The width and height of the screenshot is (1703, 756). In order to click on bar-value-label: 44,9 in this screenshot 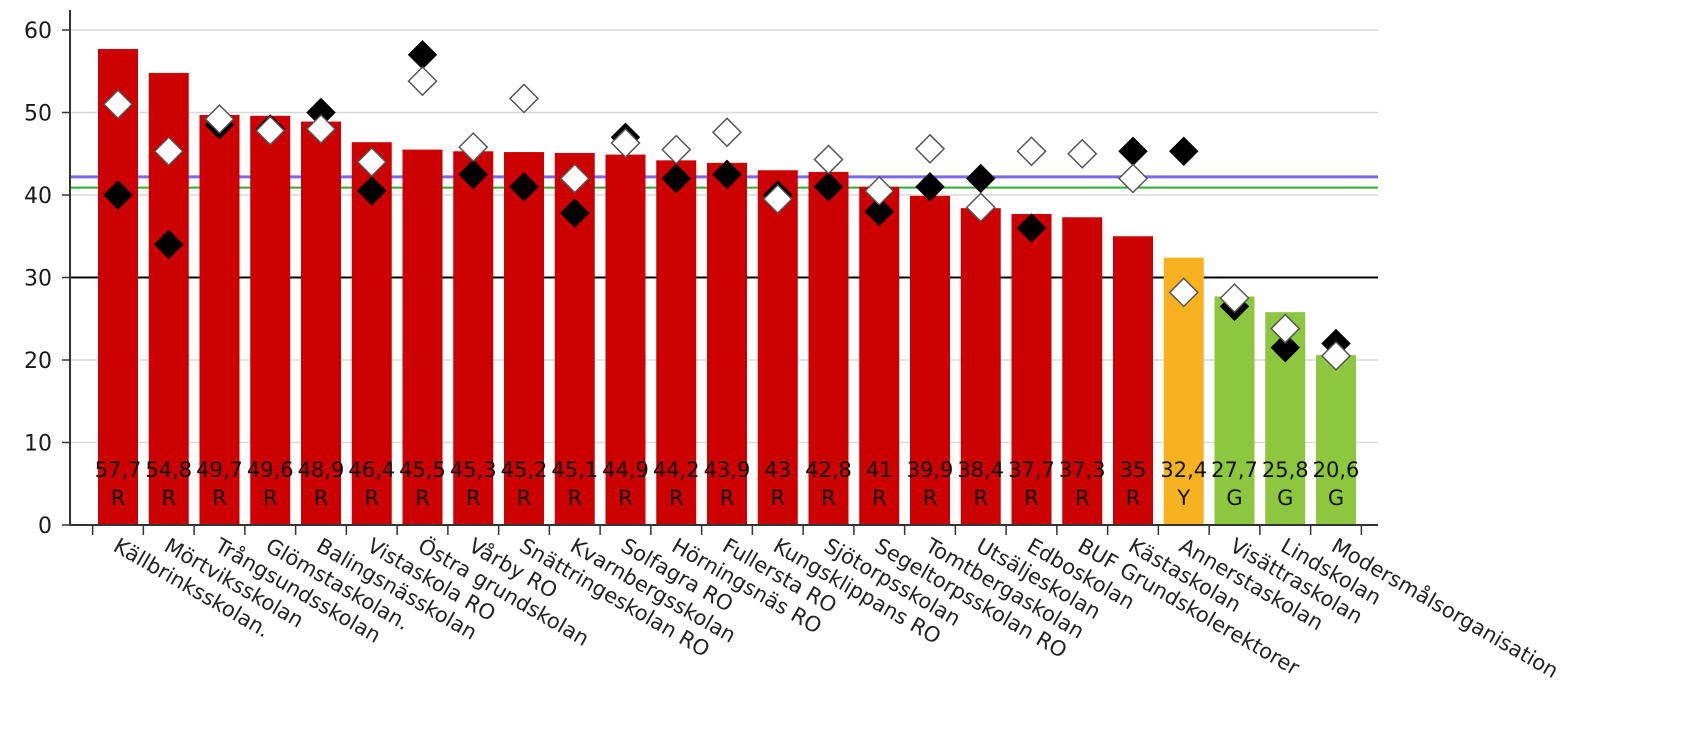, I will do `click(625, 470)`.